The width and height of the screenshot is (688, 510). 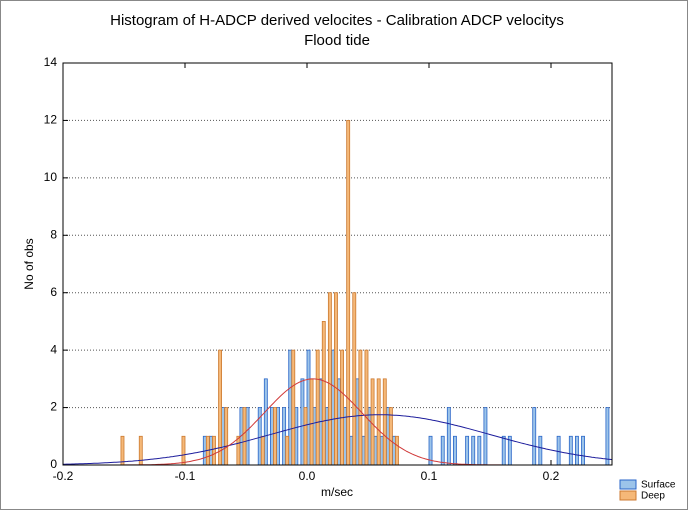 What do you see at coordinates (429, 476) in the screenshot?
I see `x-tick-label: 0.1` at bounding box center [429, 476].